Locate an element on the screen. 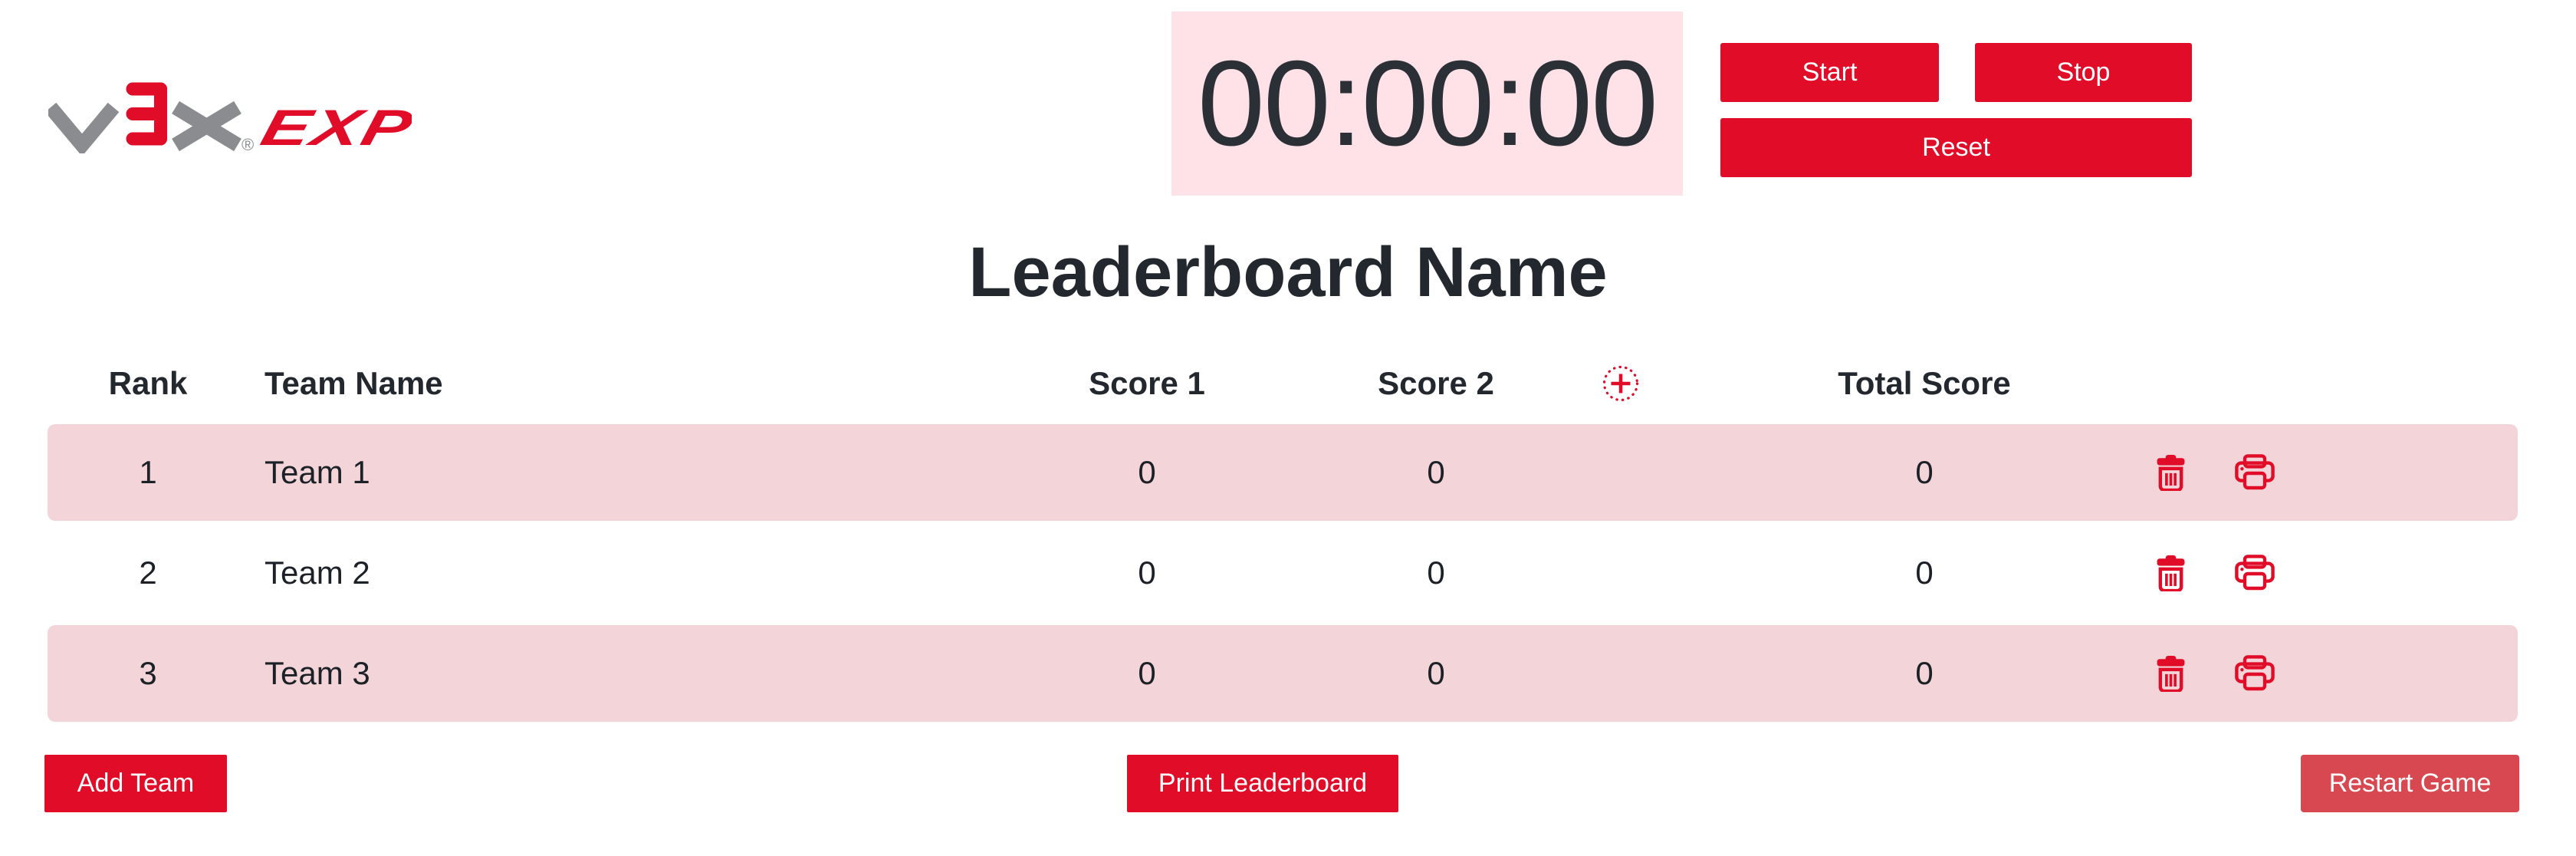  timer-display: 00:00:00 is located at coordinates (1428, 104).